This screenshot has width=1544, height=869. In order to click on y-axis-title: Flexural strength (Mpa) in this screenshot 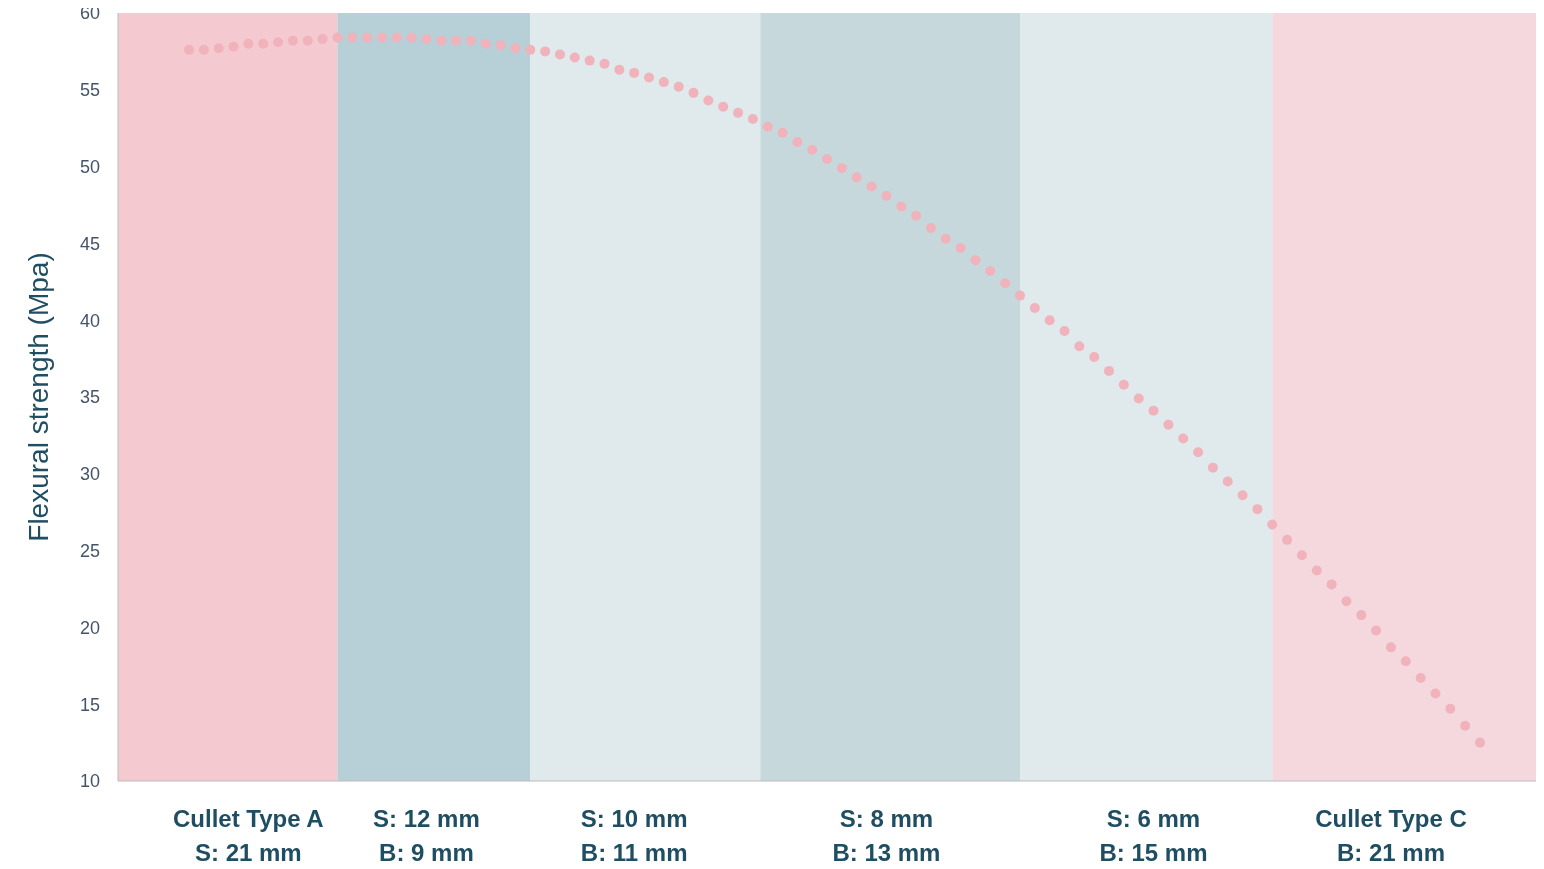, I will do `click(38, 397)`.